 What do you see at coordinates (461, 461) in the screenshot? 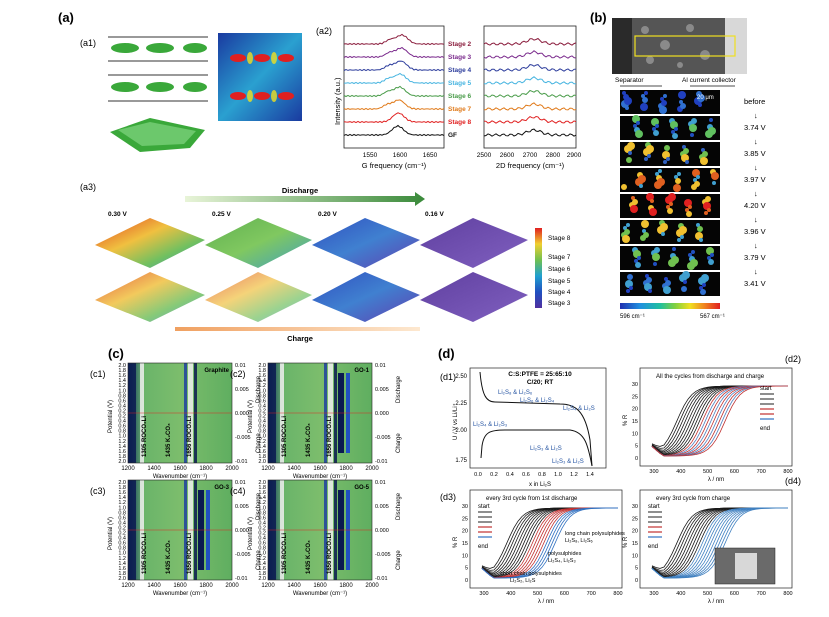
I see `d1-ytick: 1.75` at bounding box center [461, 461].